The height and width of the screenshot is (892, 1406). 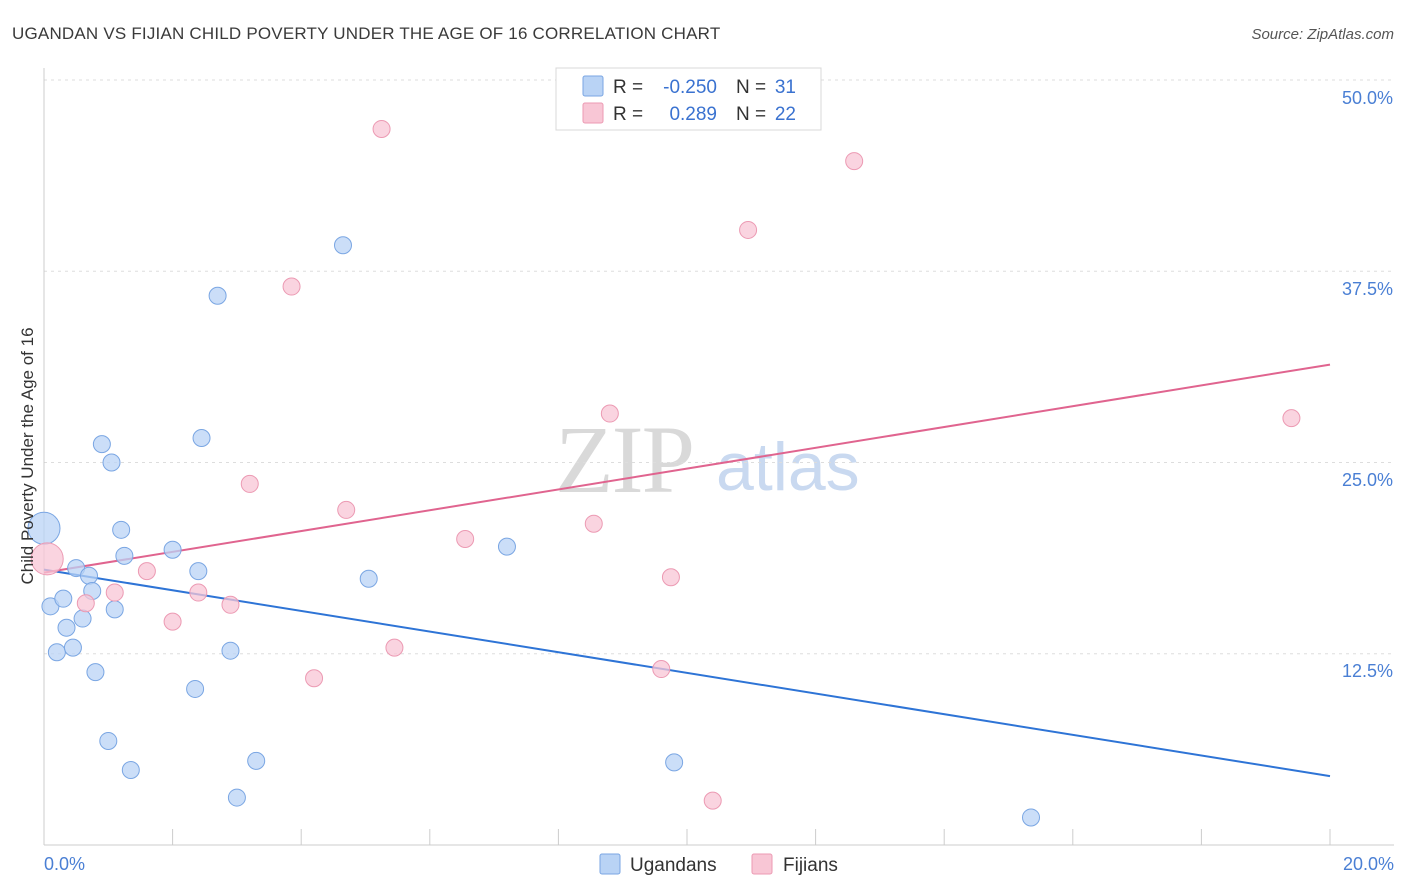 I want to click on legend-n-value-ugandans: 31, so click(x=785, y=87).